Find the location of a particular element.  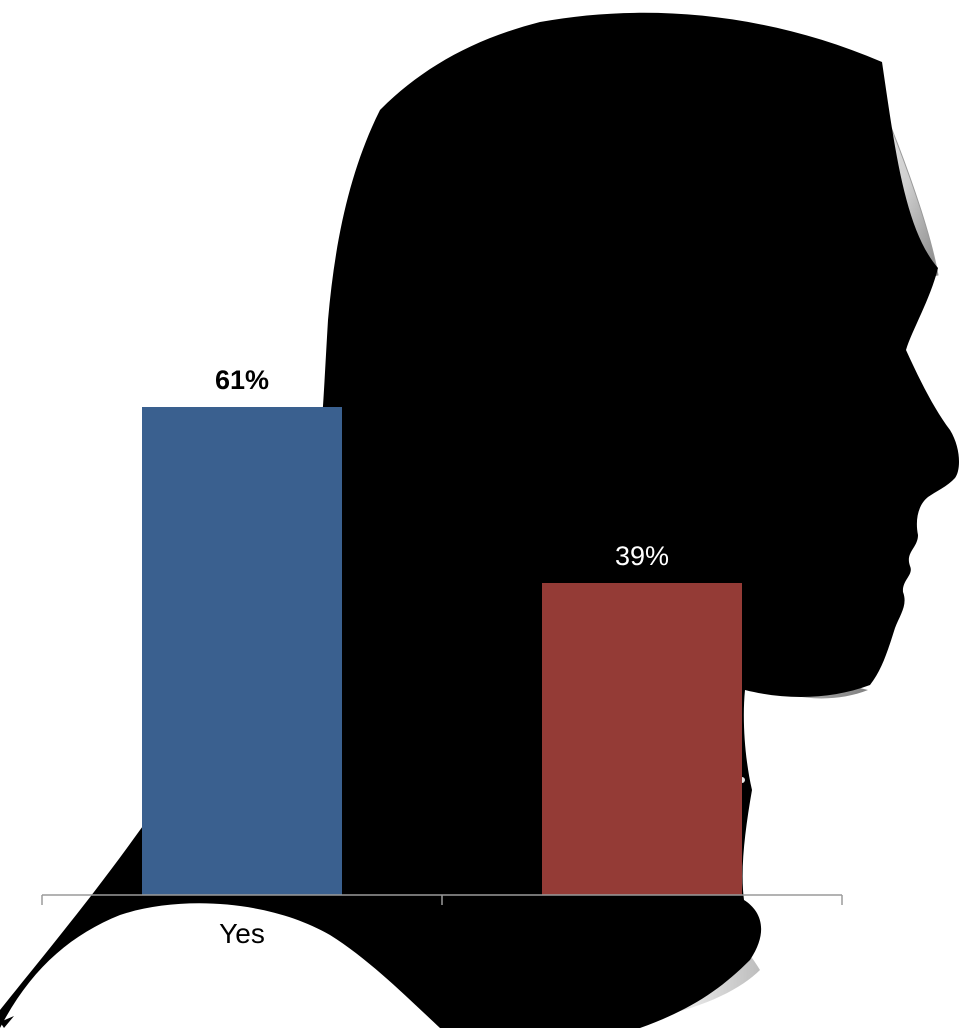

x-tick-label-yes: Yes is located at coordinates (242, 933).